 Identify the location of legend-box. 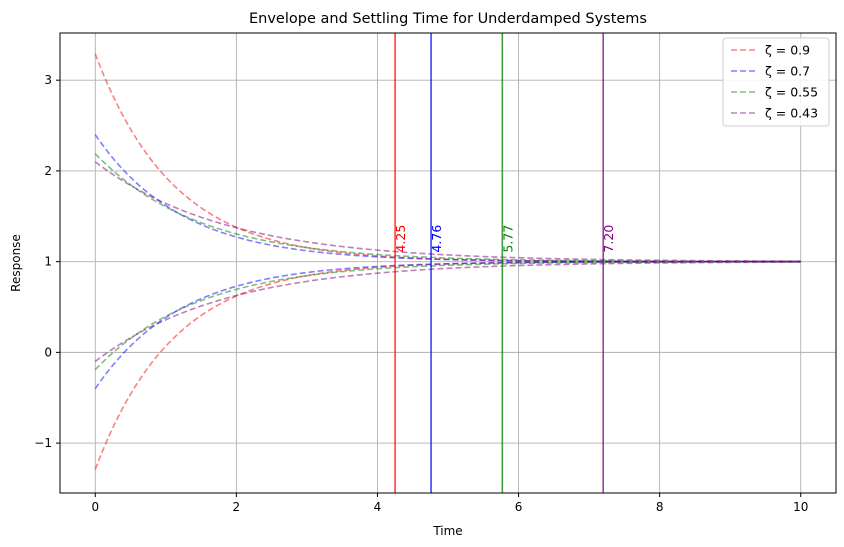
(776, 82).